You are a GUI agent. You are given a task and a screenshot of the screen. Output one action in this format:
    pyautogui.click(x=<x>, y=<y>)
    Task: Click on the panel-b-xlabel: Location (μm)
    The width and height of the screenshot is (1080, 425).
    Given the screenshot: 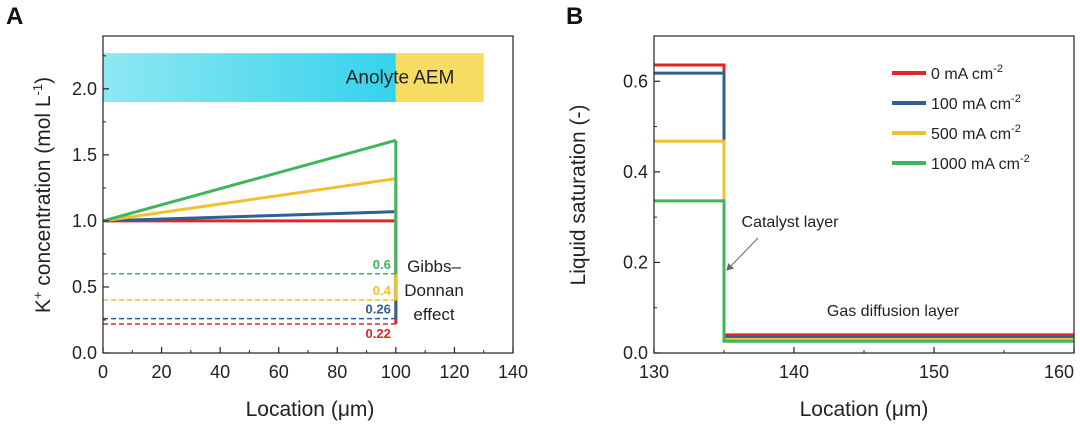 What is the action you would take?
    pyautogui.click(x=864, y=409)
    